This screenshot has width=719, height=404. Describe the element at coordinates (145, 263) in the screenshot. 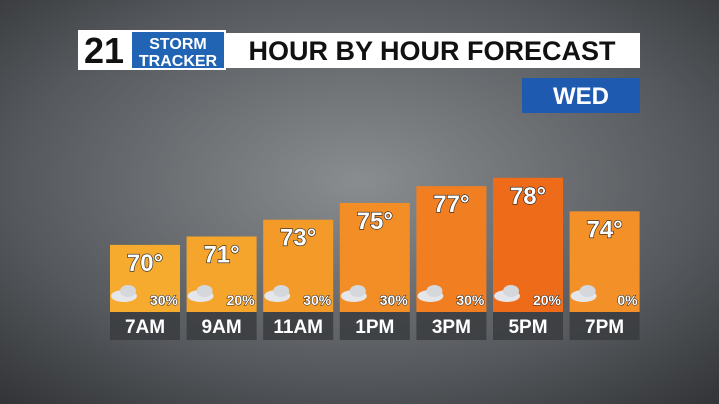

I see `temperature-label: 70°` at that location.